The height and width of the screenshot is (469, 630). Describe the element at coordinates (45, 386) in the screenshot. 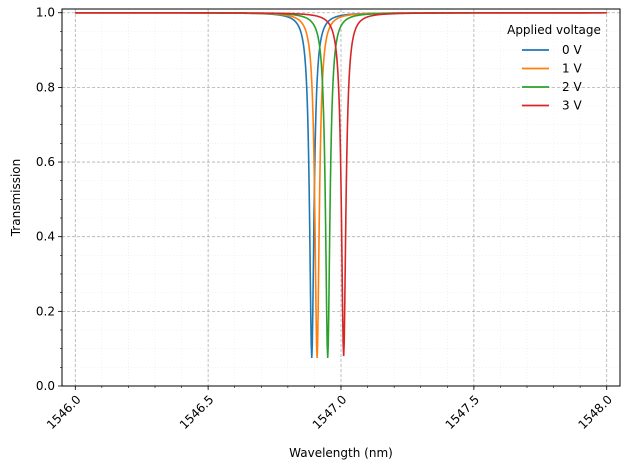

I see `y-tick-label: 0.0` at that location.